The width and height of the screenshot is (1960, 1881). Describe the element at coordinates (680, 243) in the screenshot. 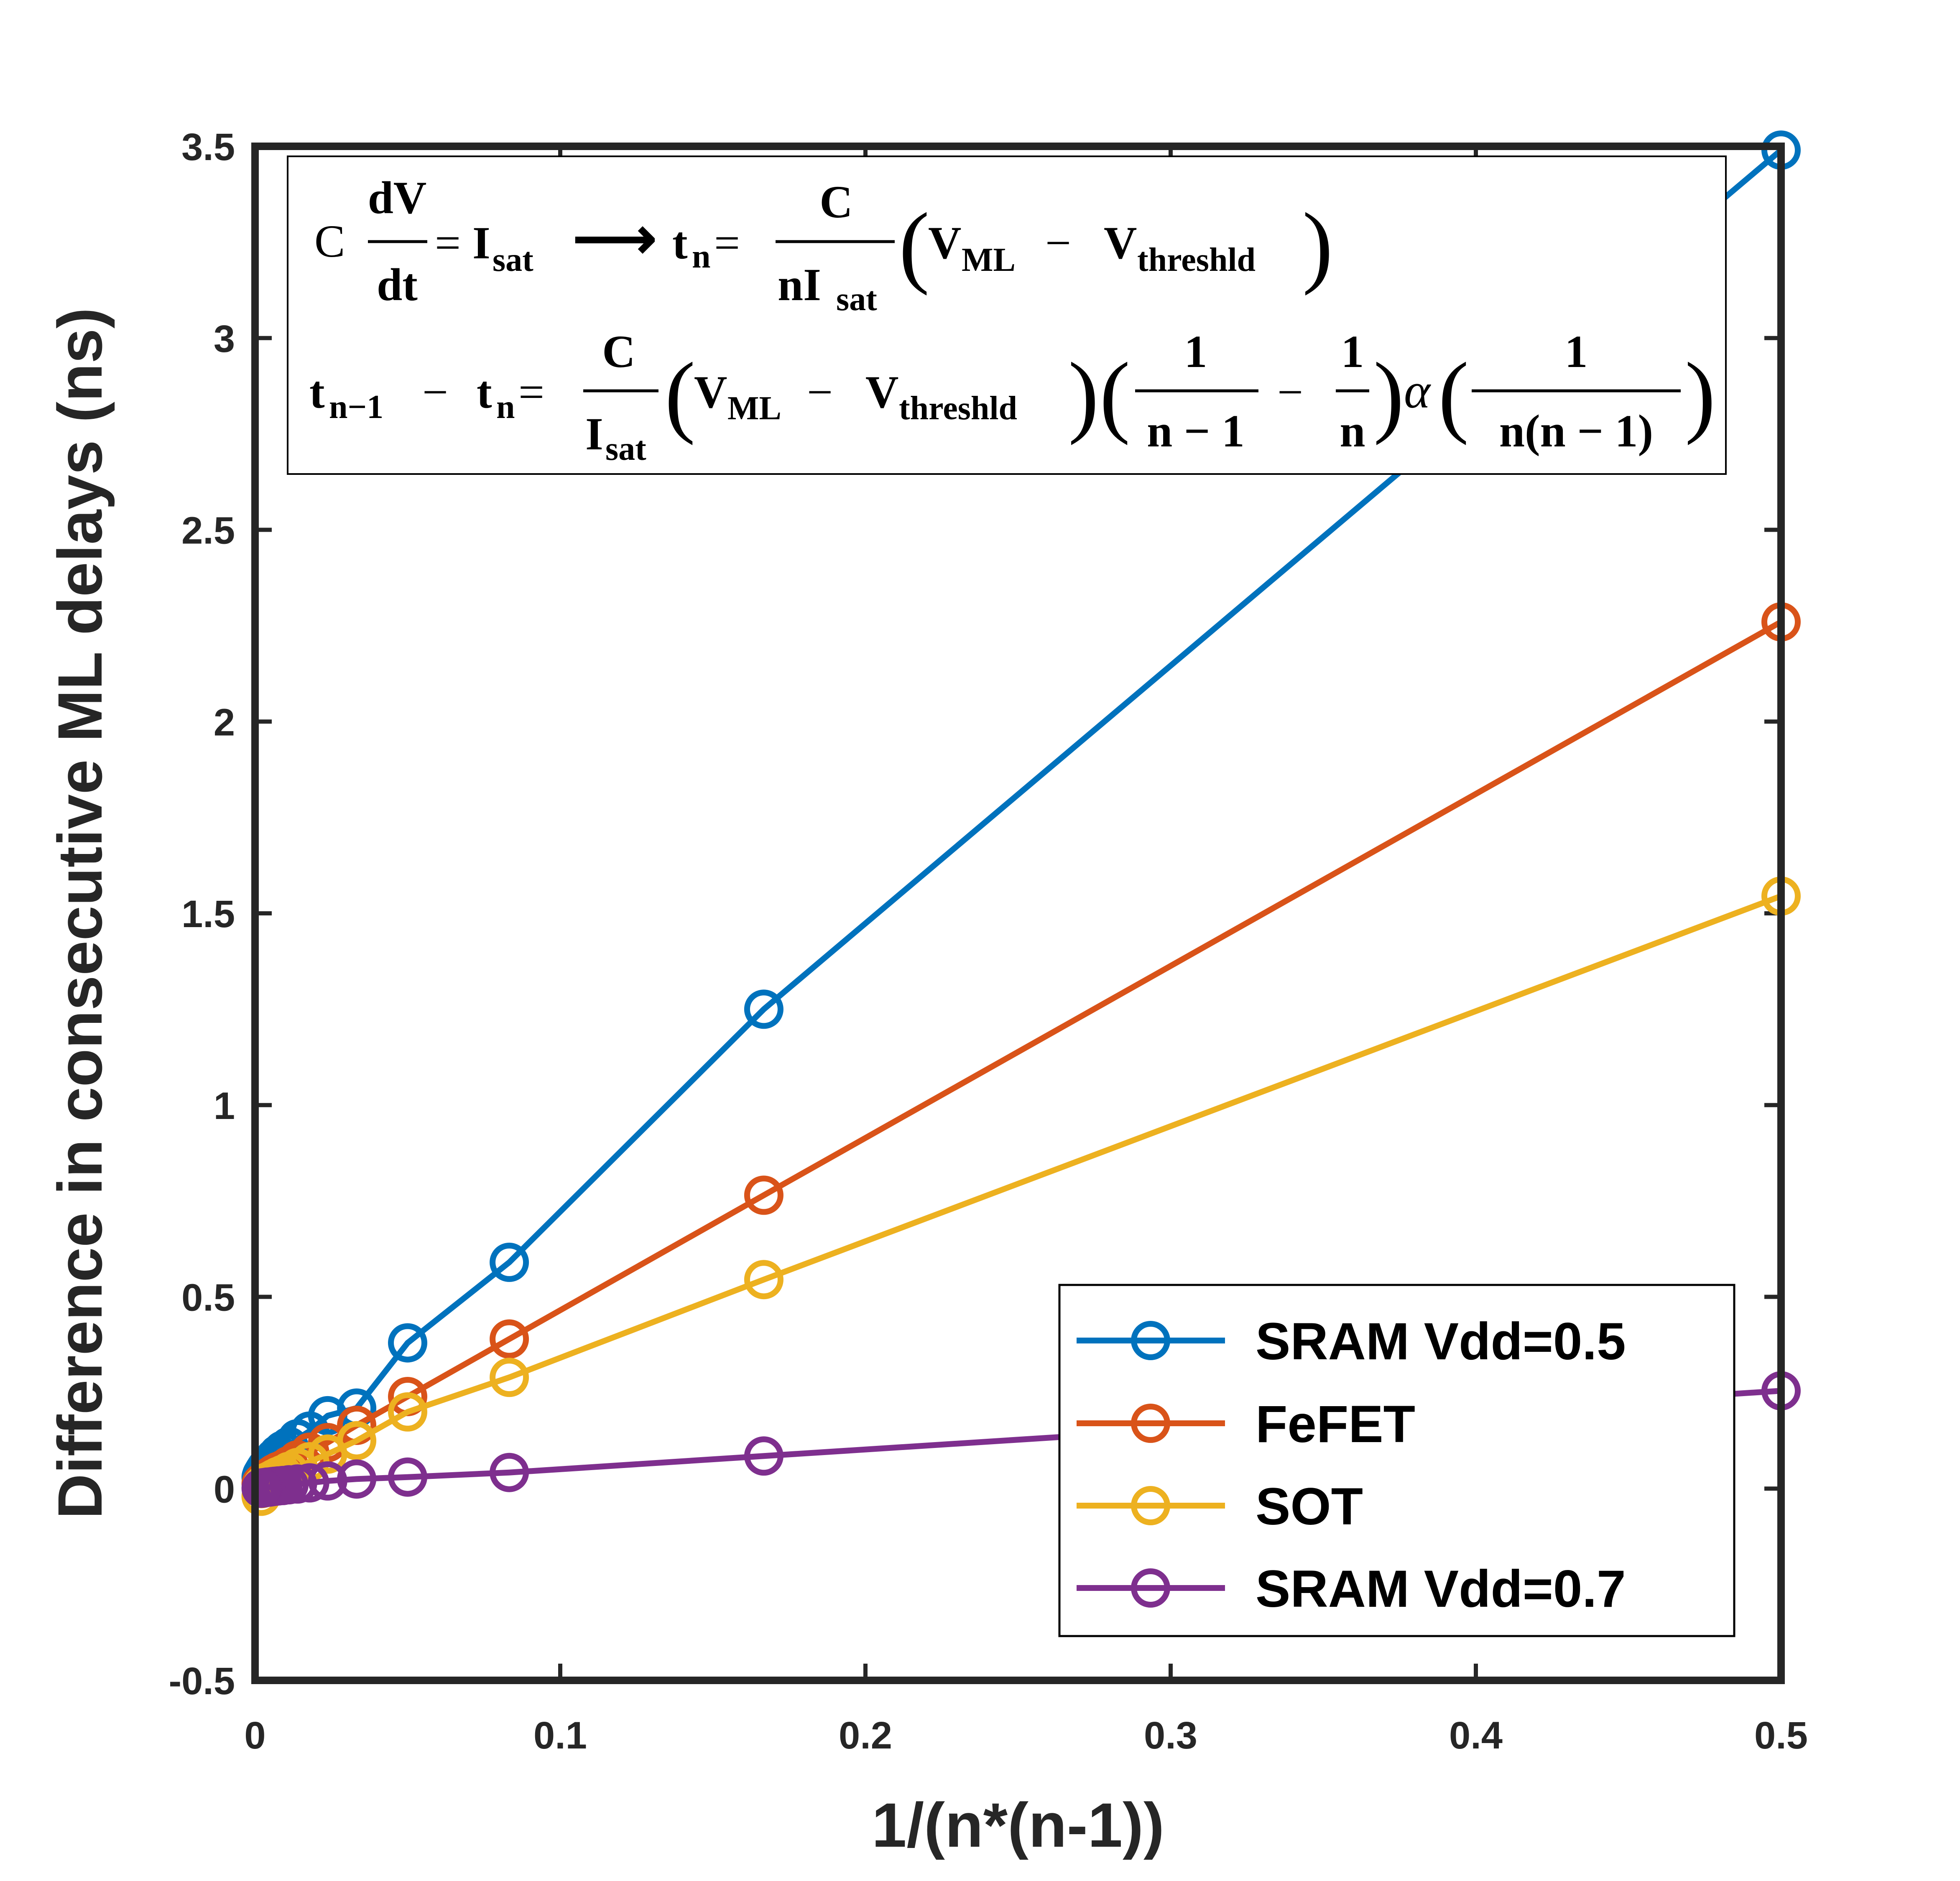

I see `eq1-t: t` at that location.